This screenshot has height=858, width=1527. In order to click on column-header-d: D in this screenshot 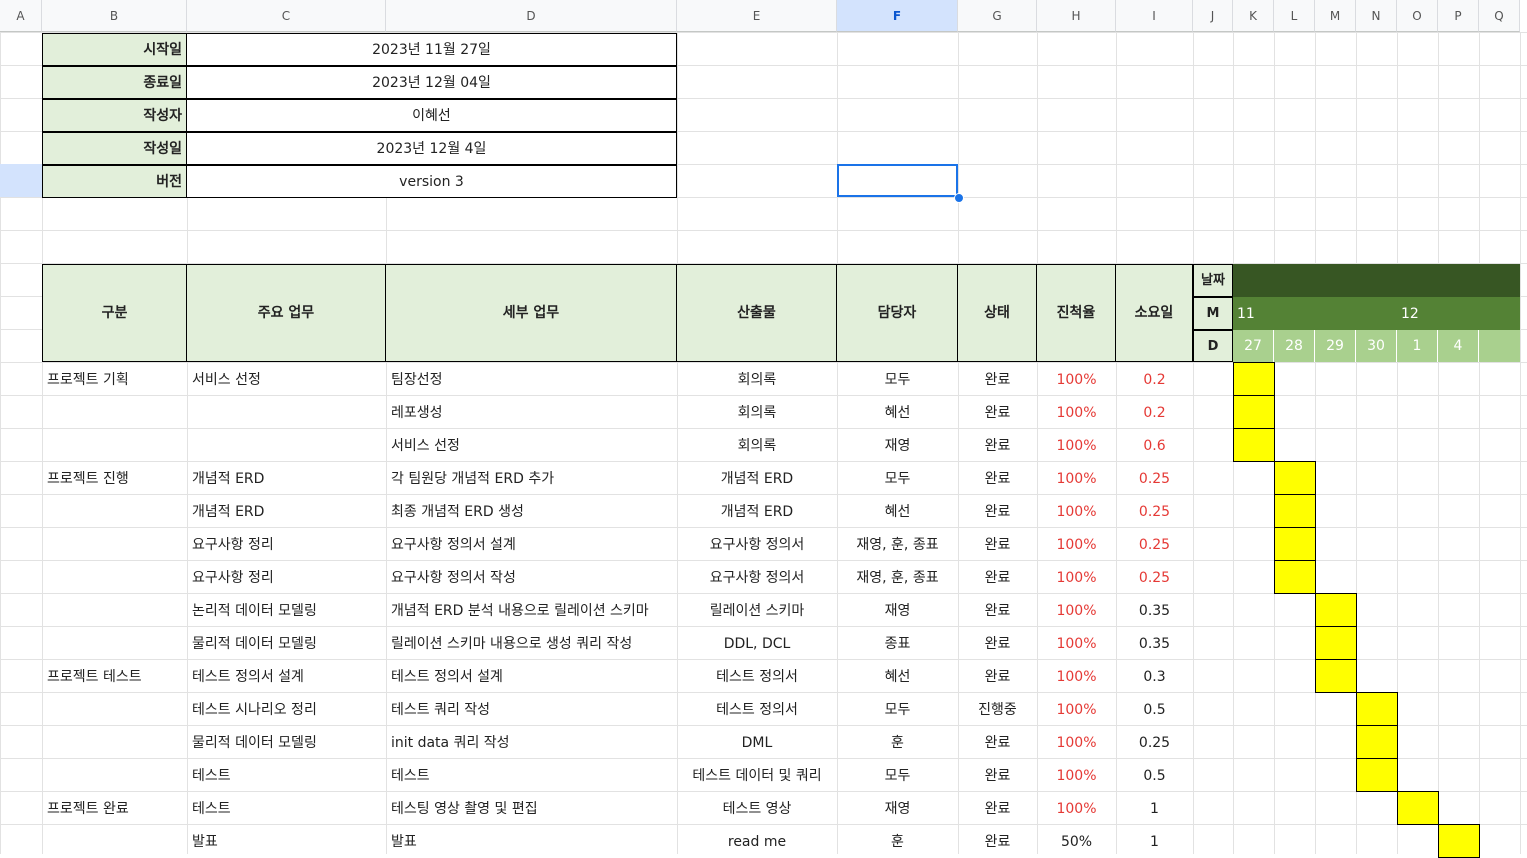, I will do `click(531, 16)`.